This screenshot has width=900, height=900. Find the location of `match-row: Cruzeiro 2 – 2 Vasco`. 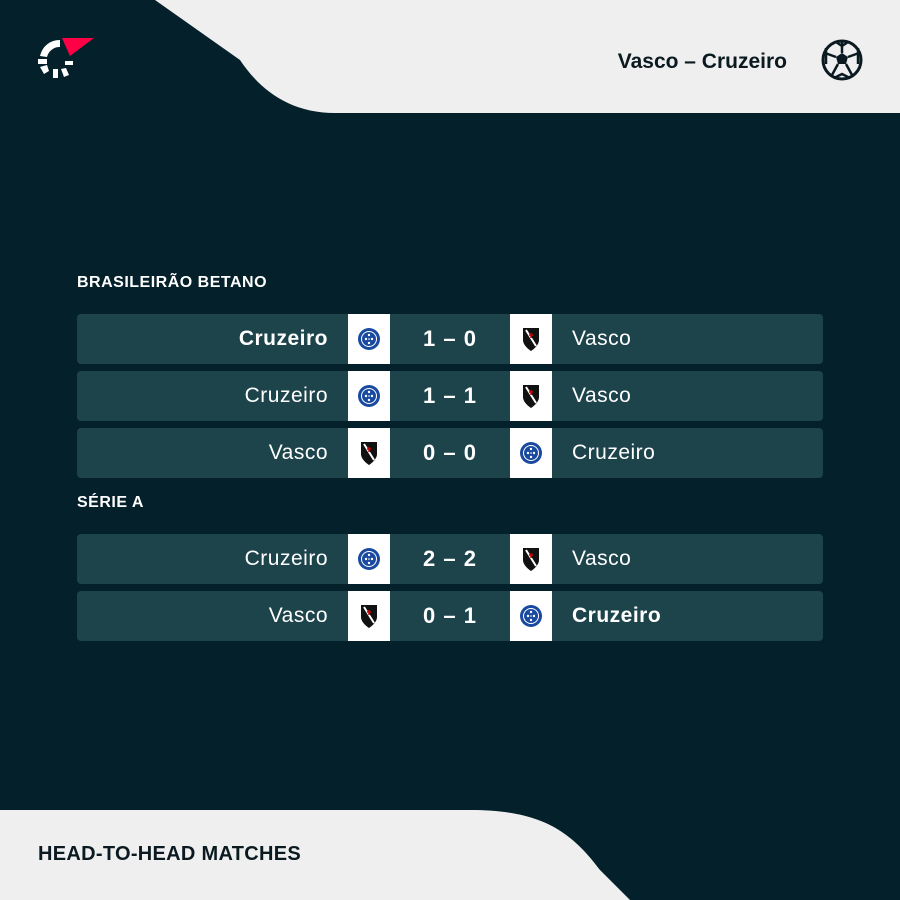

match-row: Cruzeiro 2 – 2 Vasco is located at coordinates (450, 559).